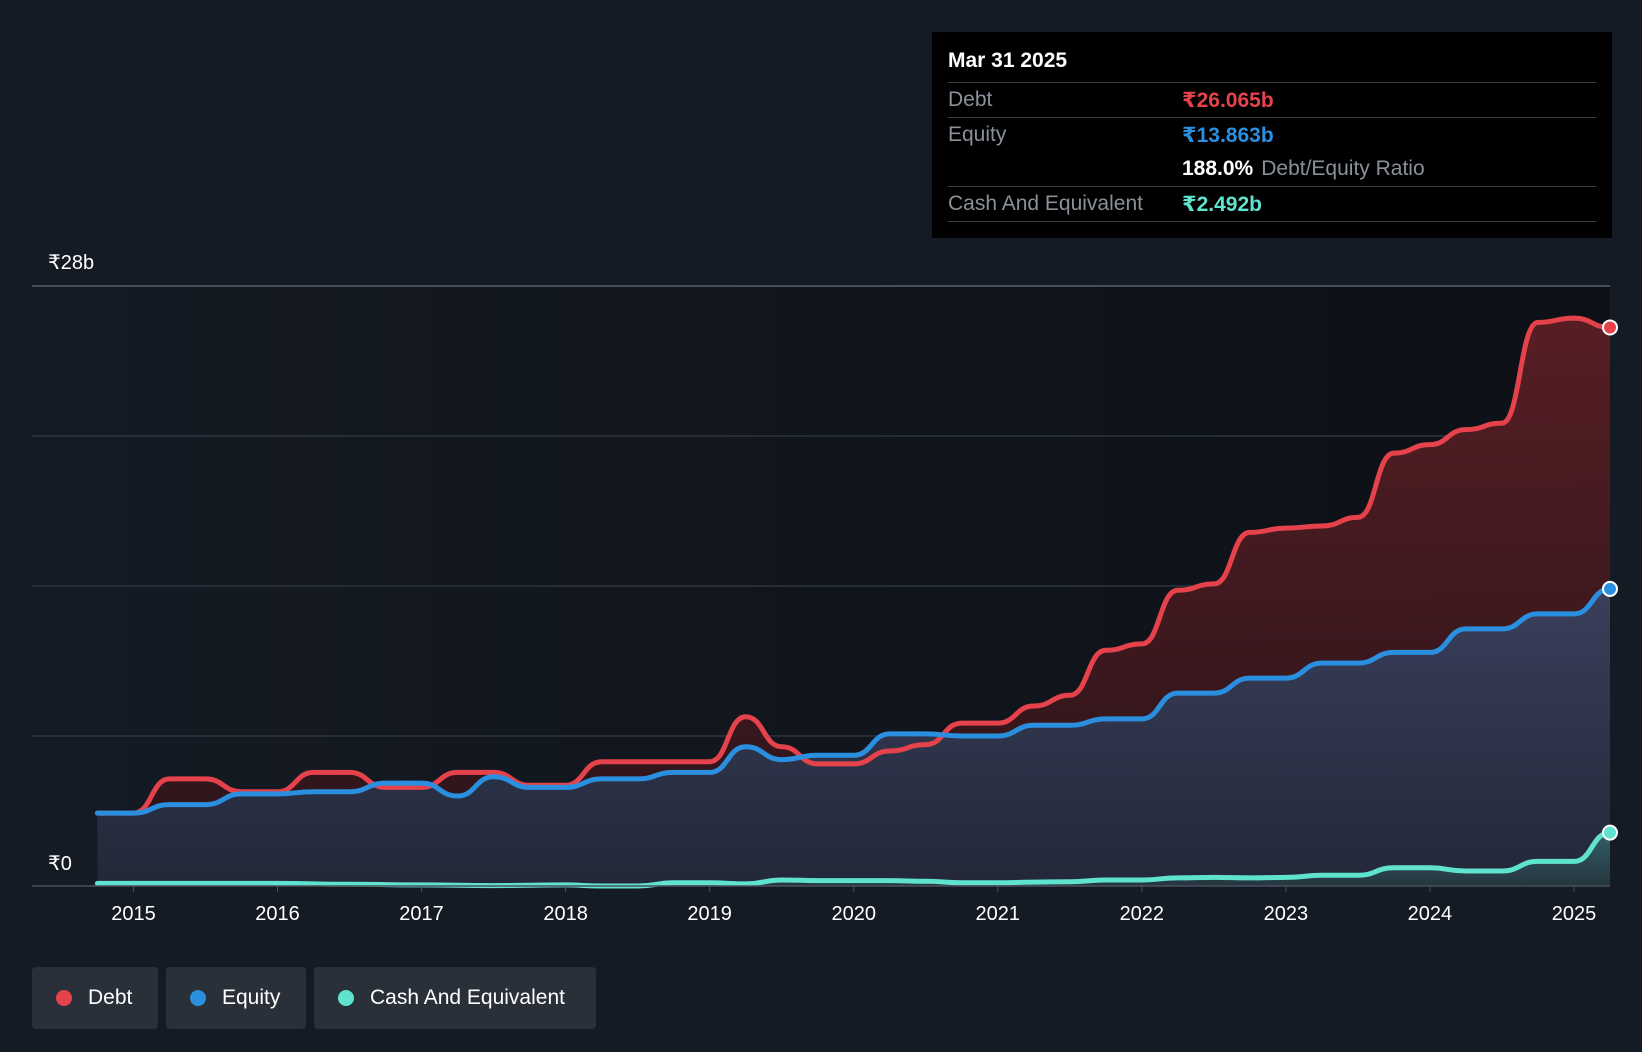  Describe the element at coordinates (1228, 100) in the screenshot. I see `tooltip-debt-value: ₹26.065b` at that location.